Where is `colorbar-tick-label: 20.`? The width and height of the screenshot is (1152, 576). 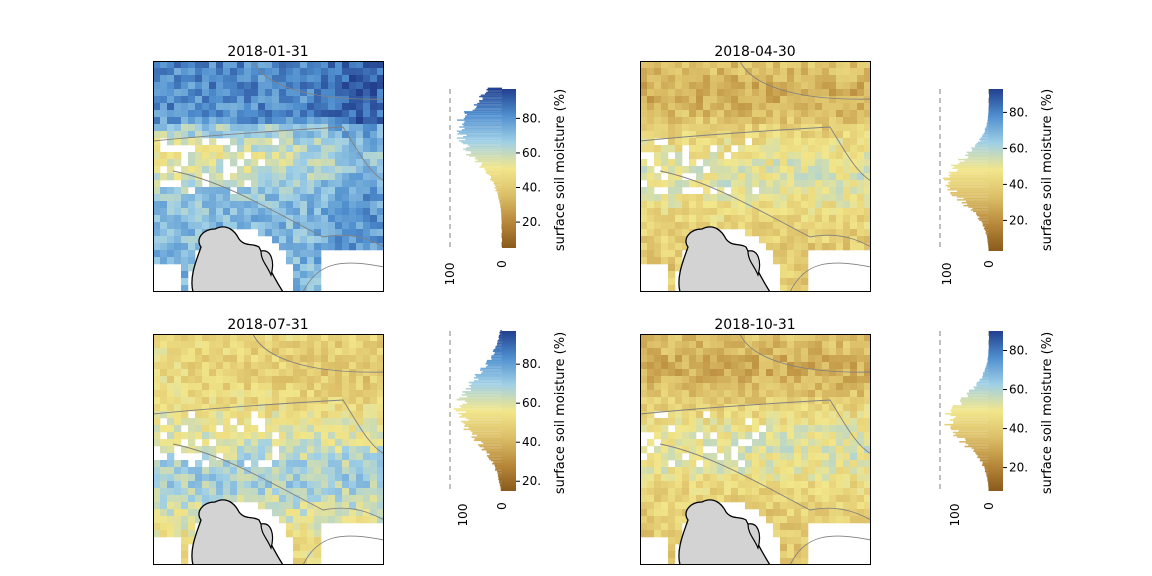
colorbar-tick-label: 20. is located at coordinates (531, 222).